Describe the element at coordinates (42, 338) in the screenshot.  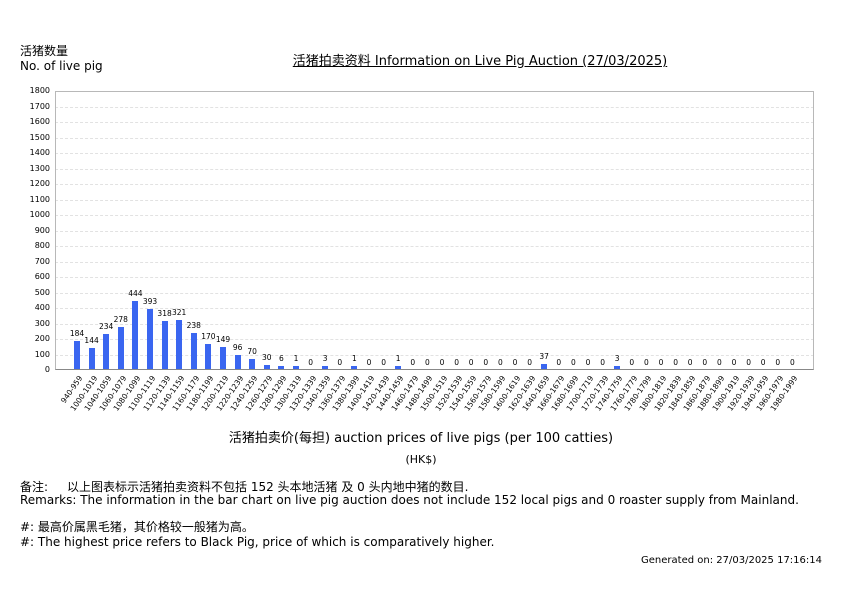
I see `y-tick-label: 200` at that location.